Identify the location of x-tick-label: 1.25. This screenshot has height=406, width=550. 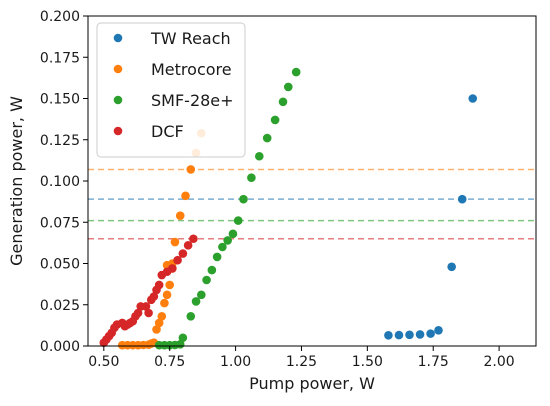
(301, 362).